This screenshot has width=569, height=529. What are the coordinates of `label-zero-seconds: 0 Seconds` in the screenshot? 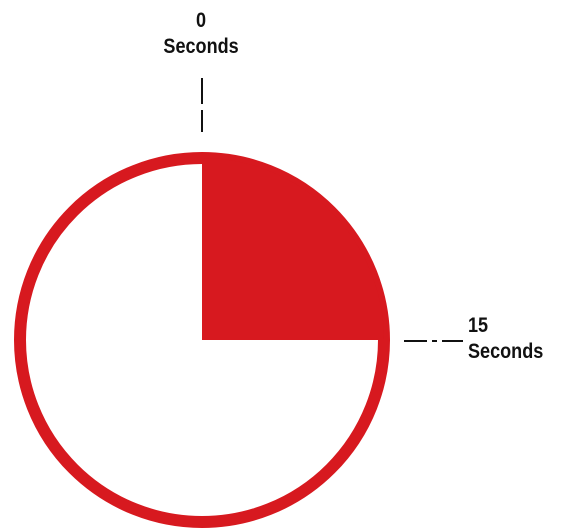 It's located at (201, 34).